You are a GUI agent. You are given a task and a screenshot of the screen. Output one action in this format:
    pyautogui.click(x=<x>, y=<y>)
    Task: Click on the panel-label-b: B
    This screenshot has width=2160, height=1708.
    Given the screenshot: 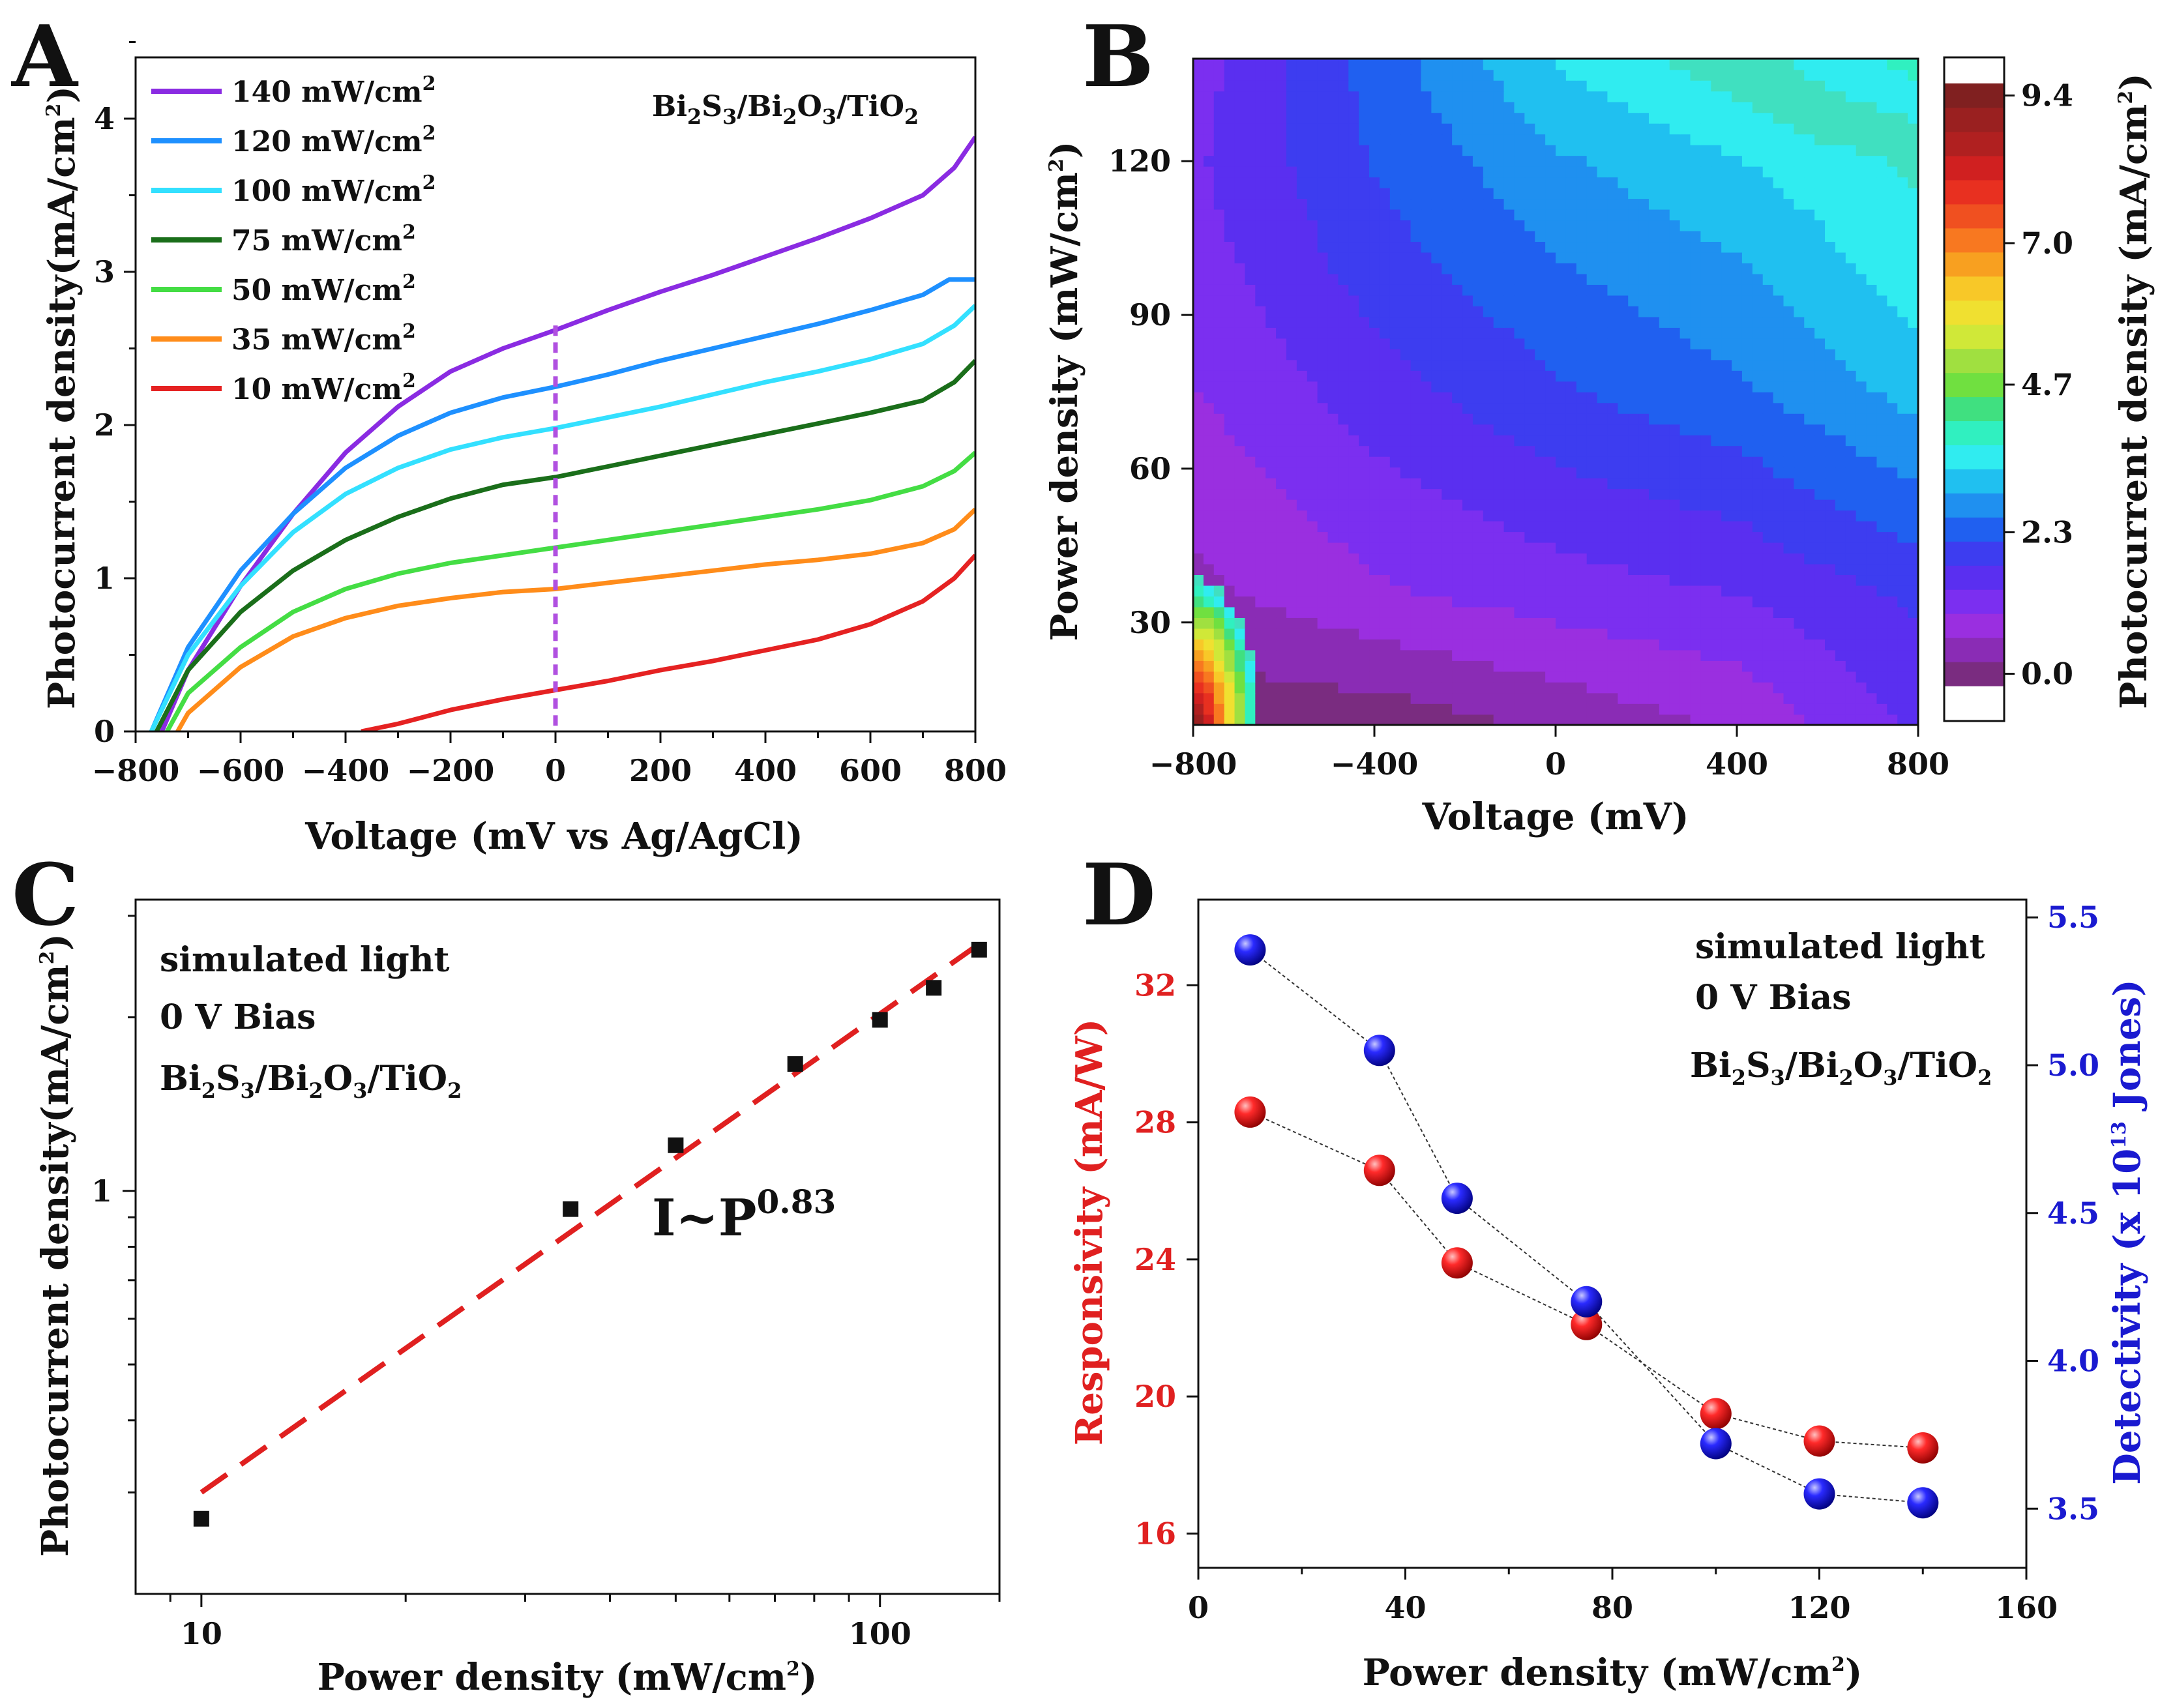 What is the action you would take?
    pyautogui.click(x=1118, y=56)
    